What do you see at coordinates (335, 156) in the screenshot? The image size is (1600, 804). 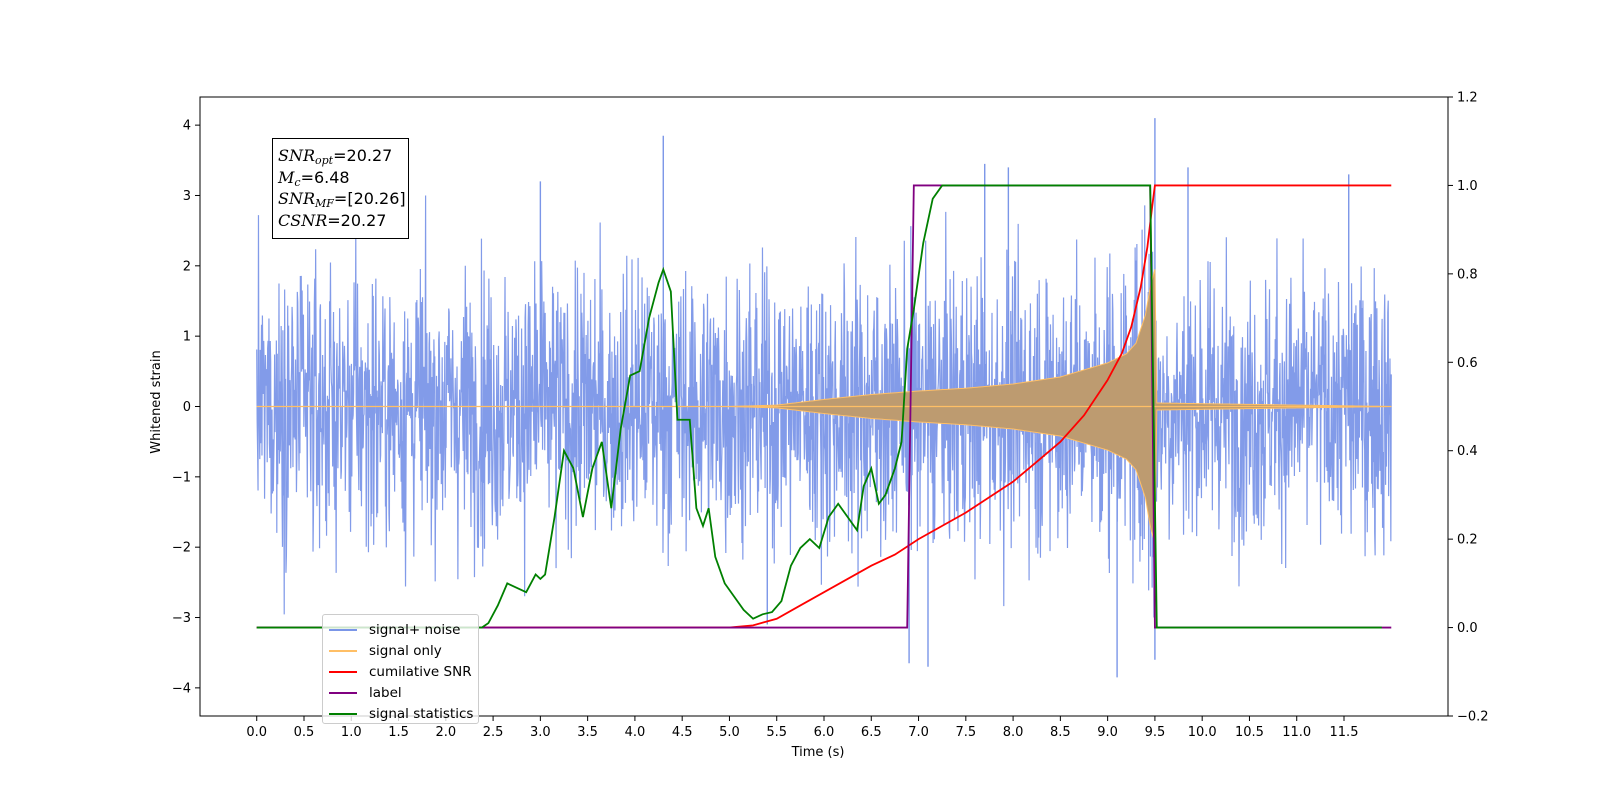 I see `snr-opt-text: SNRopt=20.27` at bounding box center [335, 156].